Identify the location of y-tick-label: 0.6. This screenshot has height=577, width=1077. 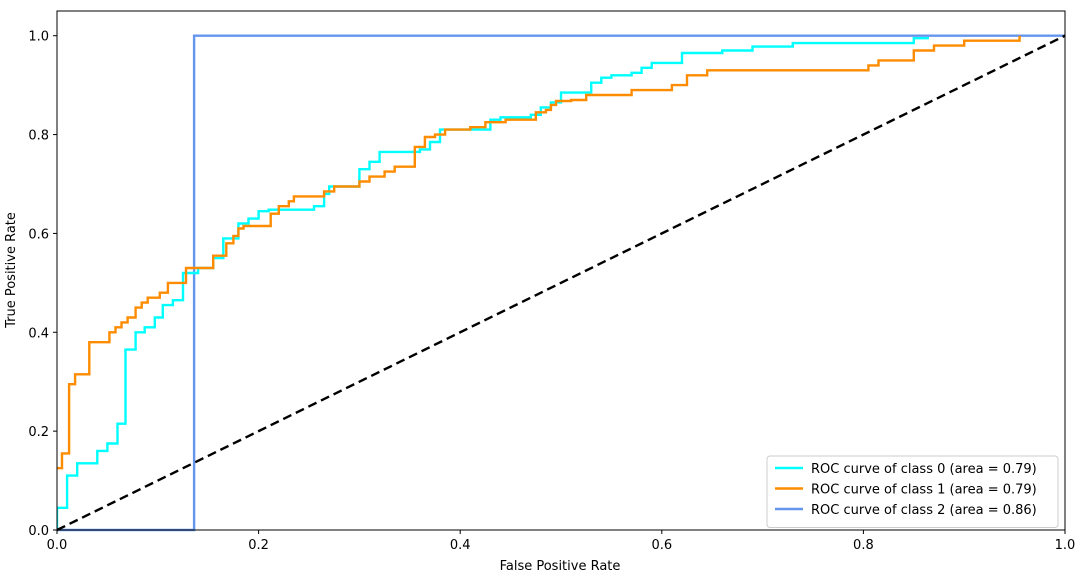
(38, 234).